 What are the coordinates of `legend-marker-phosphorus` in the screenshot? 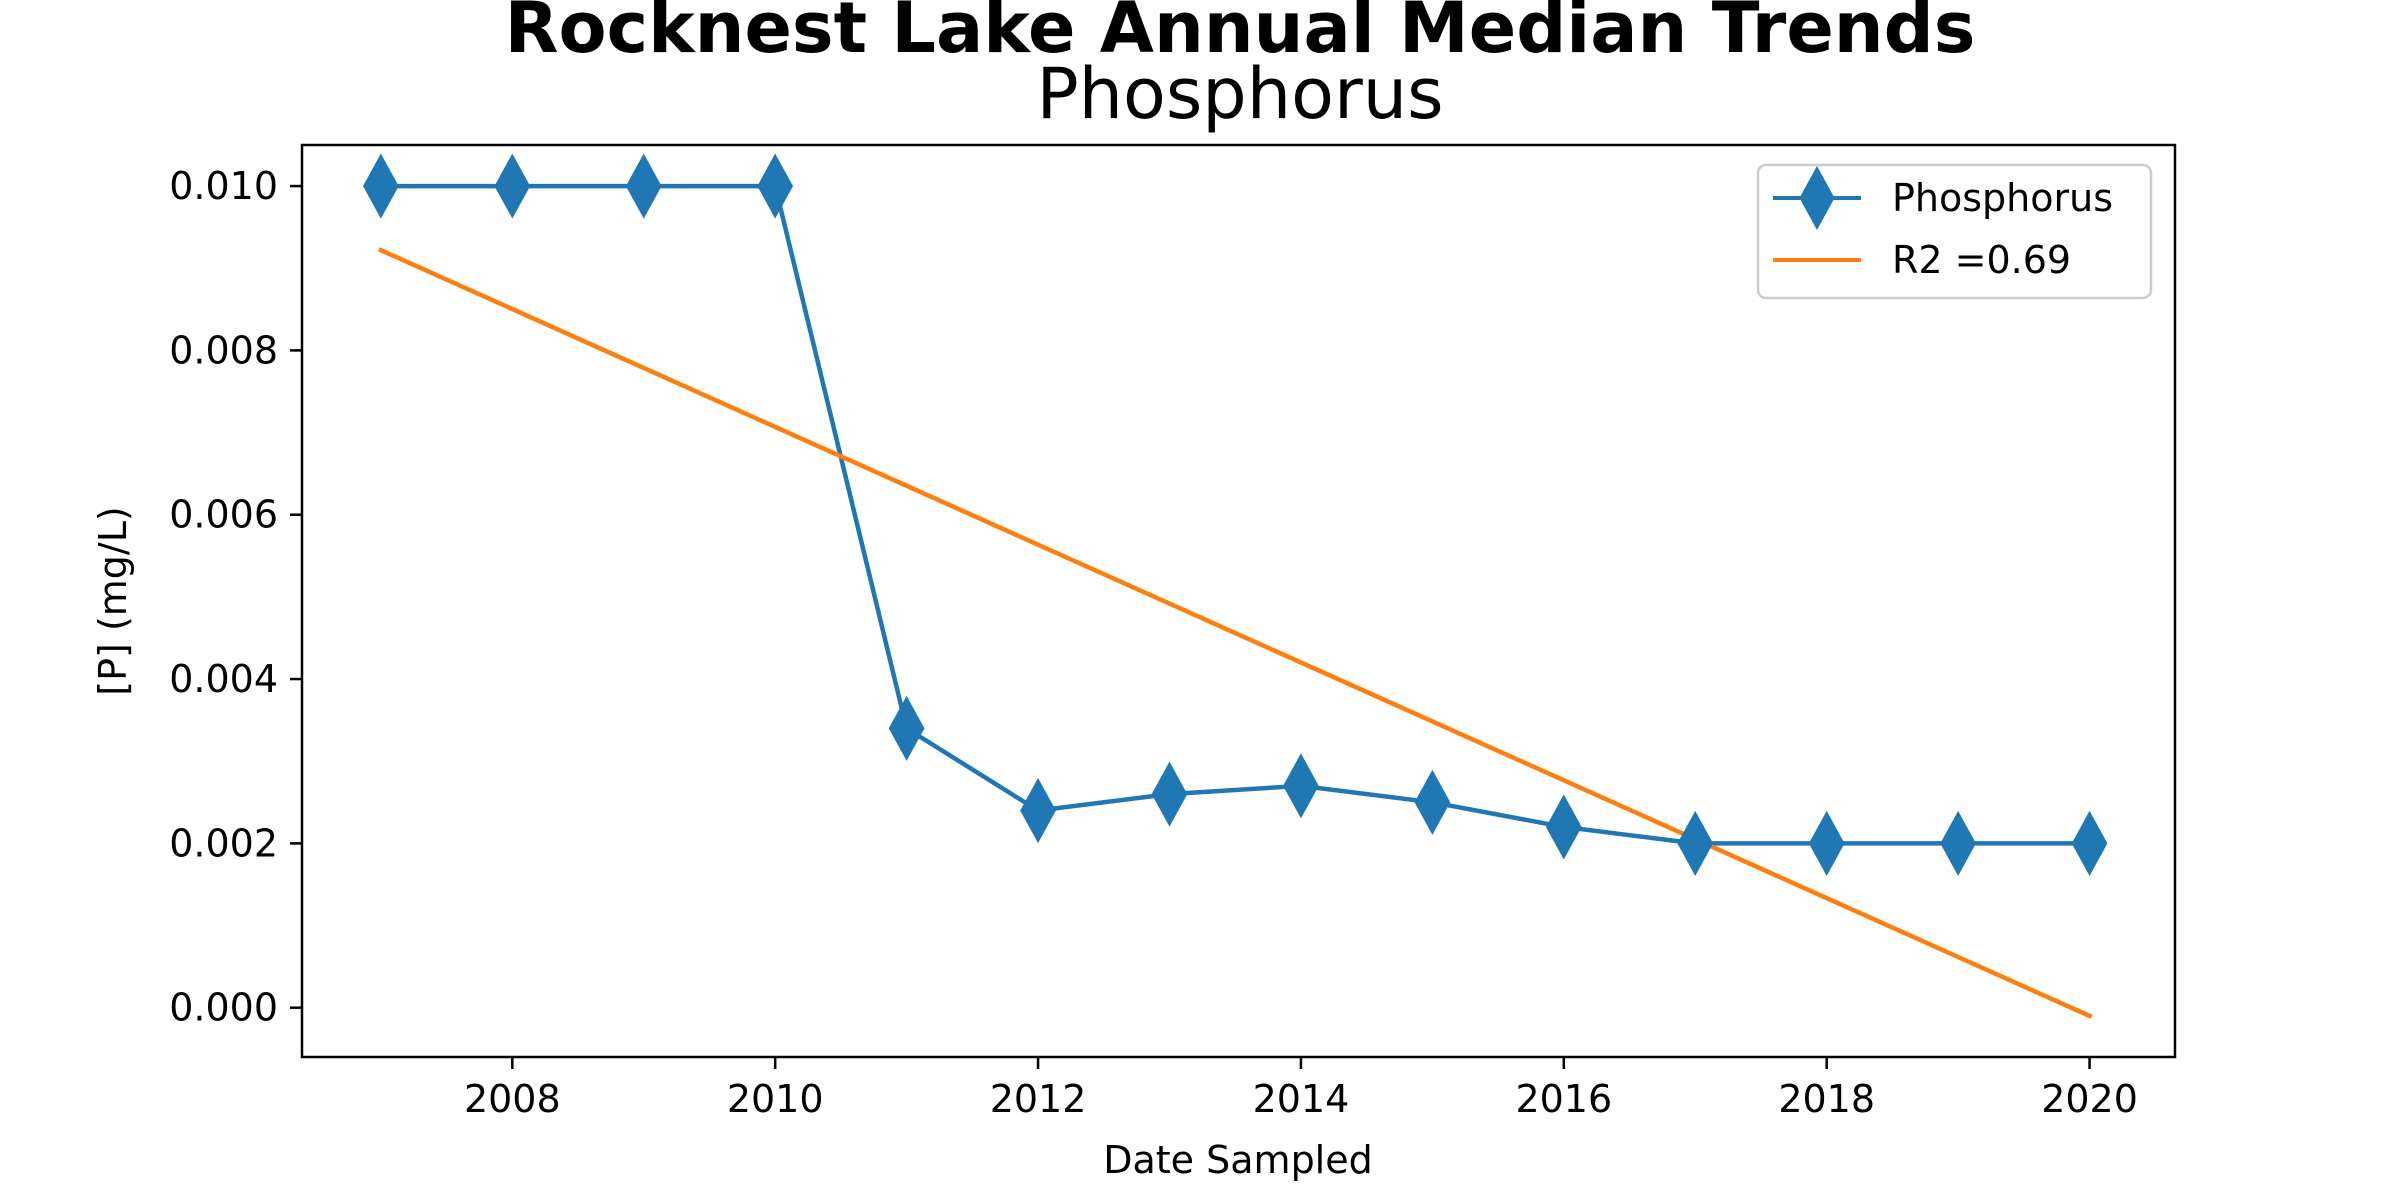 It's located at (1817, 198).